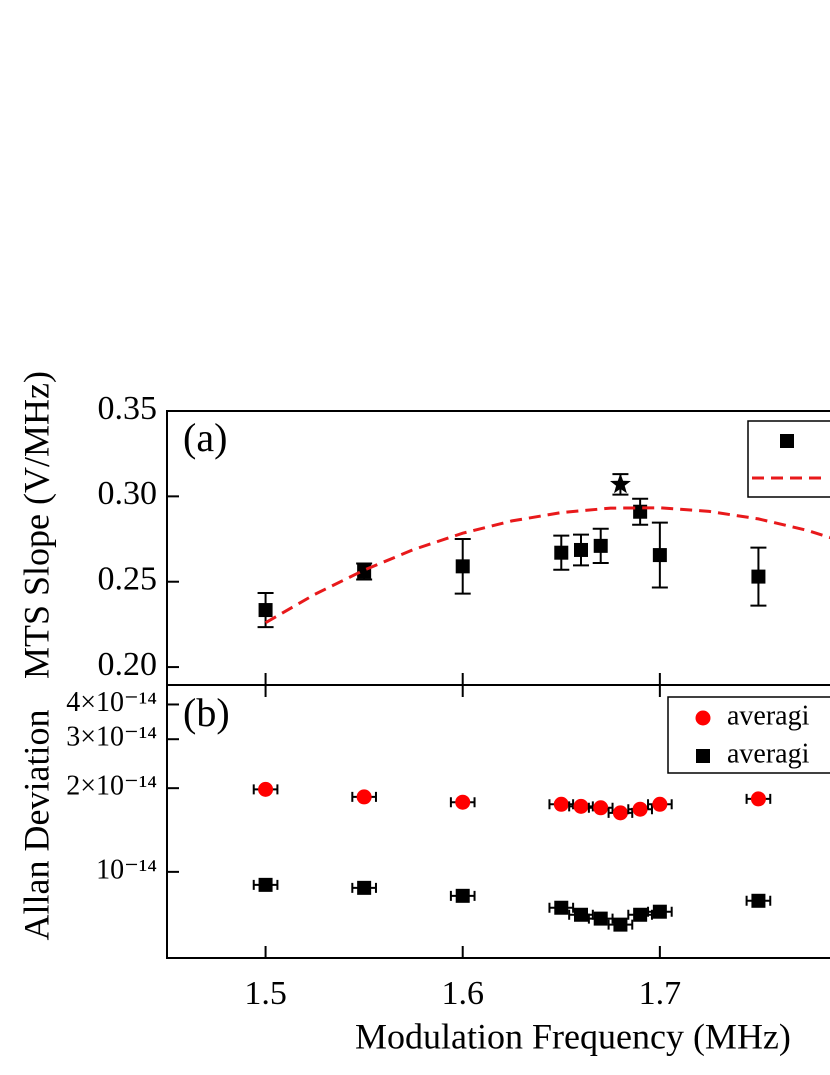 This screenshot has width=830, height=1075. Describe the element at coordinates (660, 993) in the screenshot. I see `x-tick-label: 1.7` at that location.